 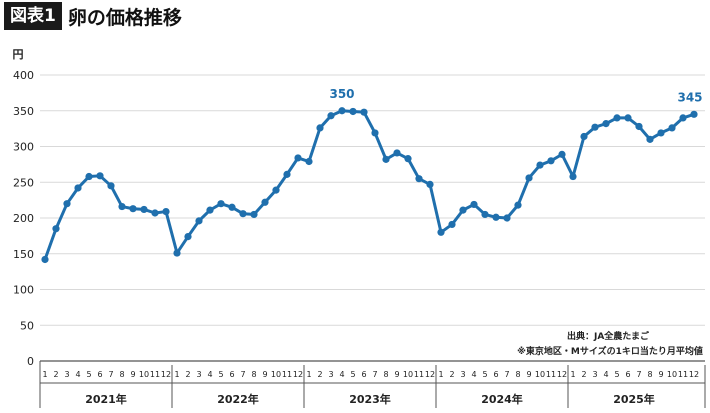 What do you see at coordinates (23, 111) in the screenshot?
I see `y-tick-label: 350` at bounding box center [23, 111].